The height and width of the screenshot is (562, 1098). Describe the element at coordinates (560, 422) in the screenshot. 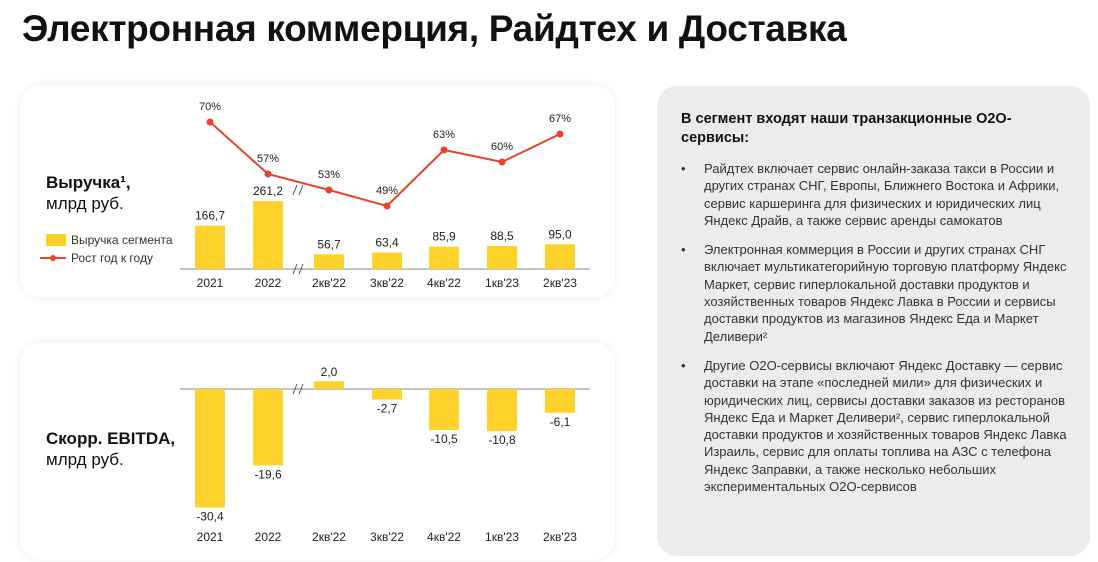

I see `bar-value-label: -6,1` at that location.